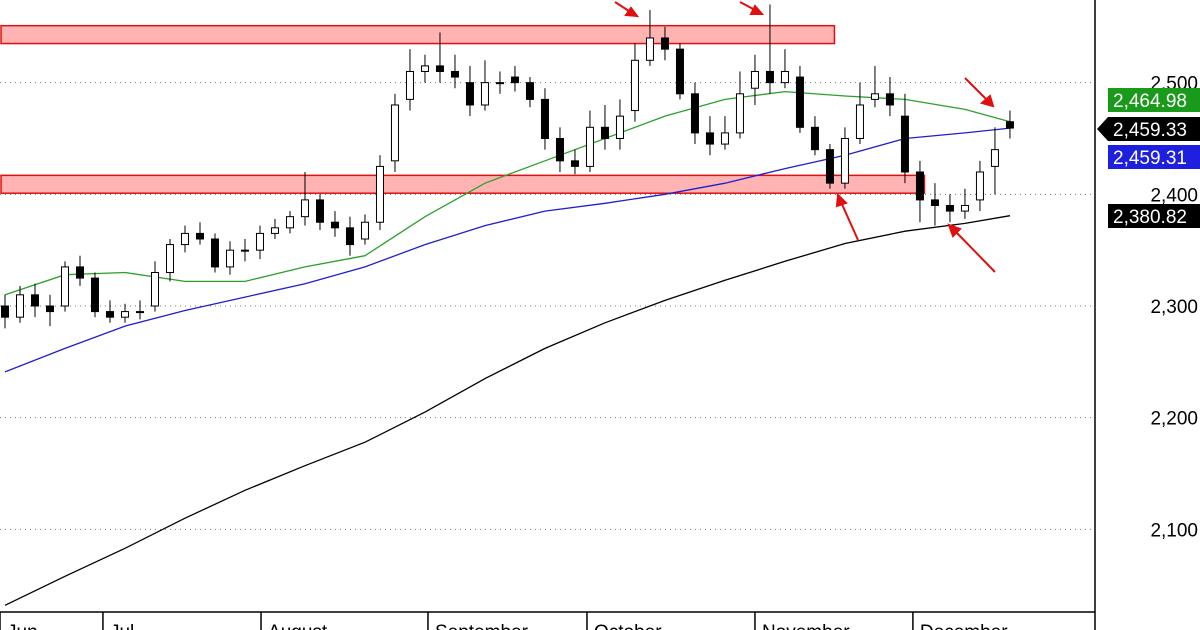 The image size is (1200, 630). I want to click on y-tick-label: 2,300, so click(1174, 307).